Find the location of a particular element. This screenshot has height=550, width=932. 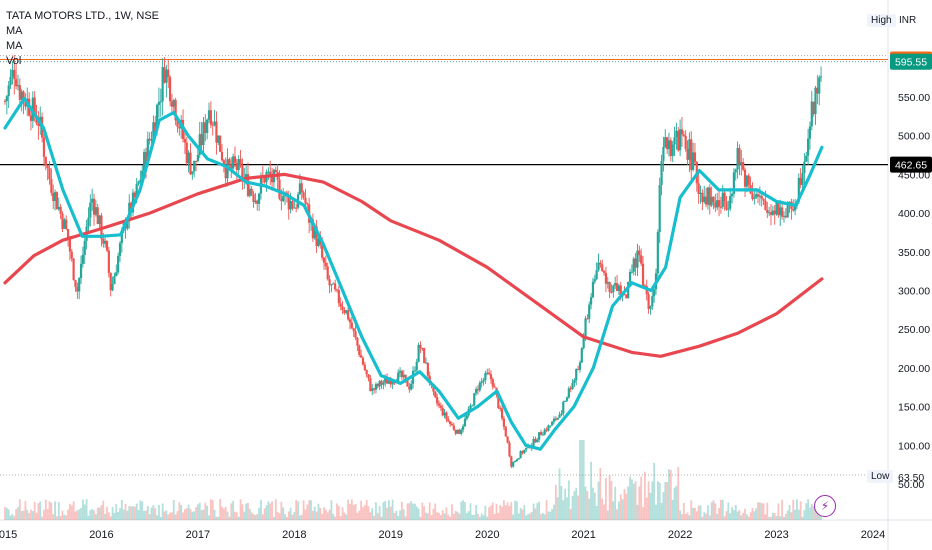

vol-legend: Vol is located at coordinates (14, 61).